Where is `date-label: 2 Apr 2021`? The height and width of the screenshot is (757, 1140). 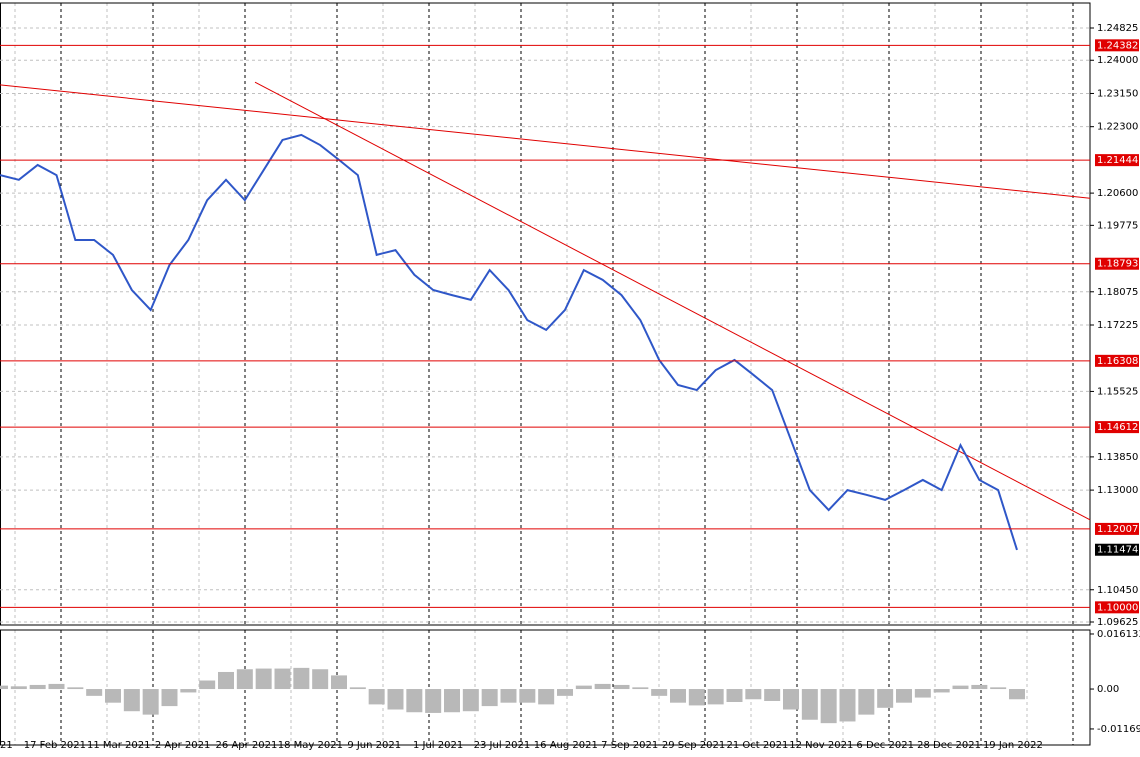
date-label: 2 Apr 2021 is located at coordinates (182, 745).